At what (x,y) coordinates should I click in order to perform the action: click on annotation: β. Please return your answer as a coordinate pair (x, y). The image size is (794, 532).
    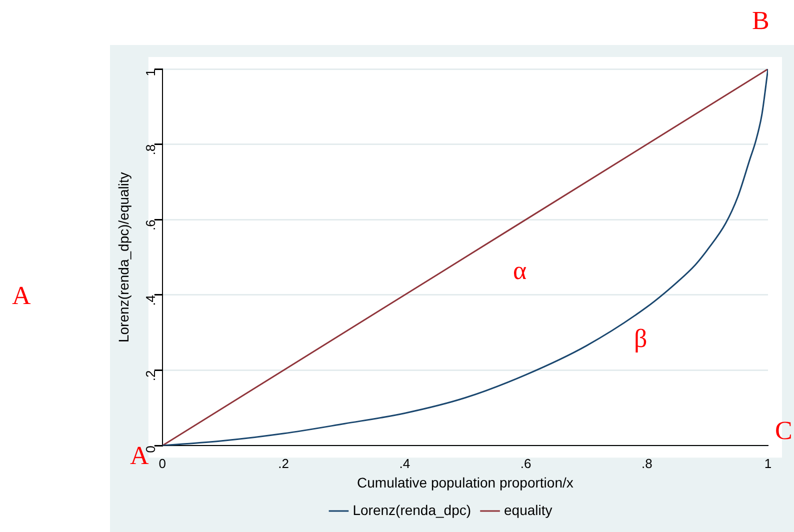
    Looking at the image, I should click on (641, 338).